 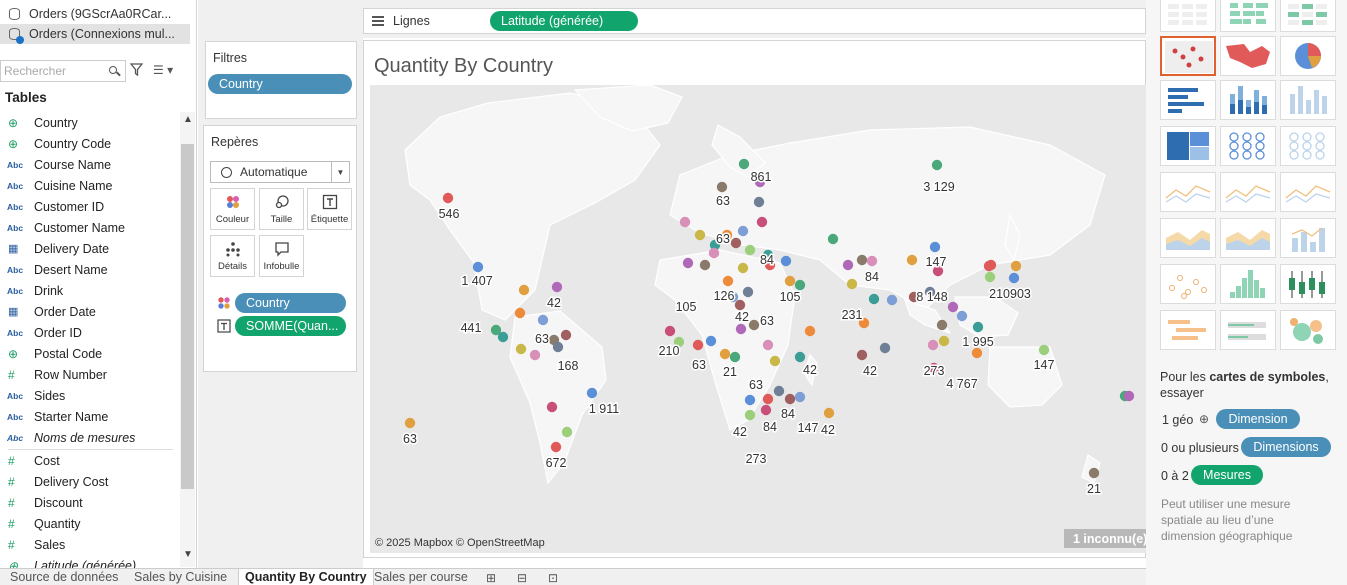 I want to click on chevron-down-icon: ▼, so click(x=340, y=172).